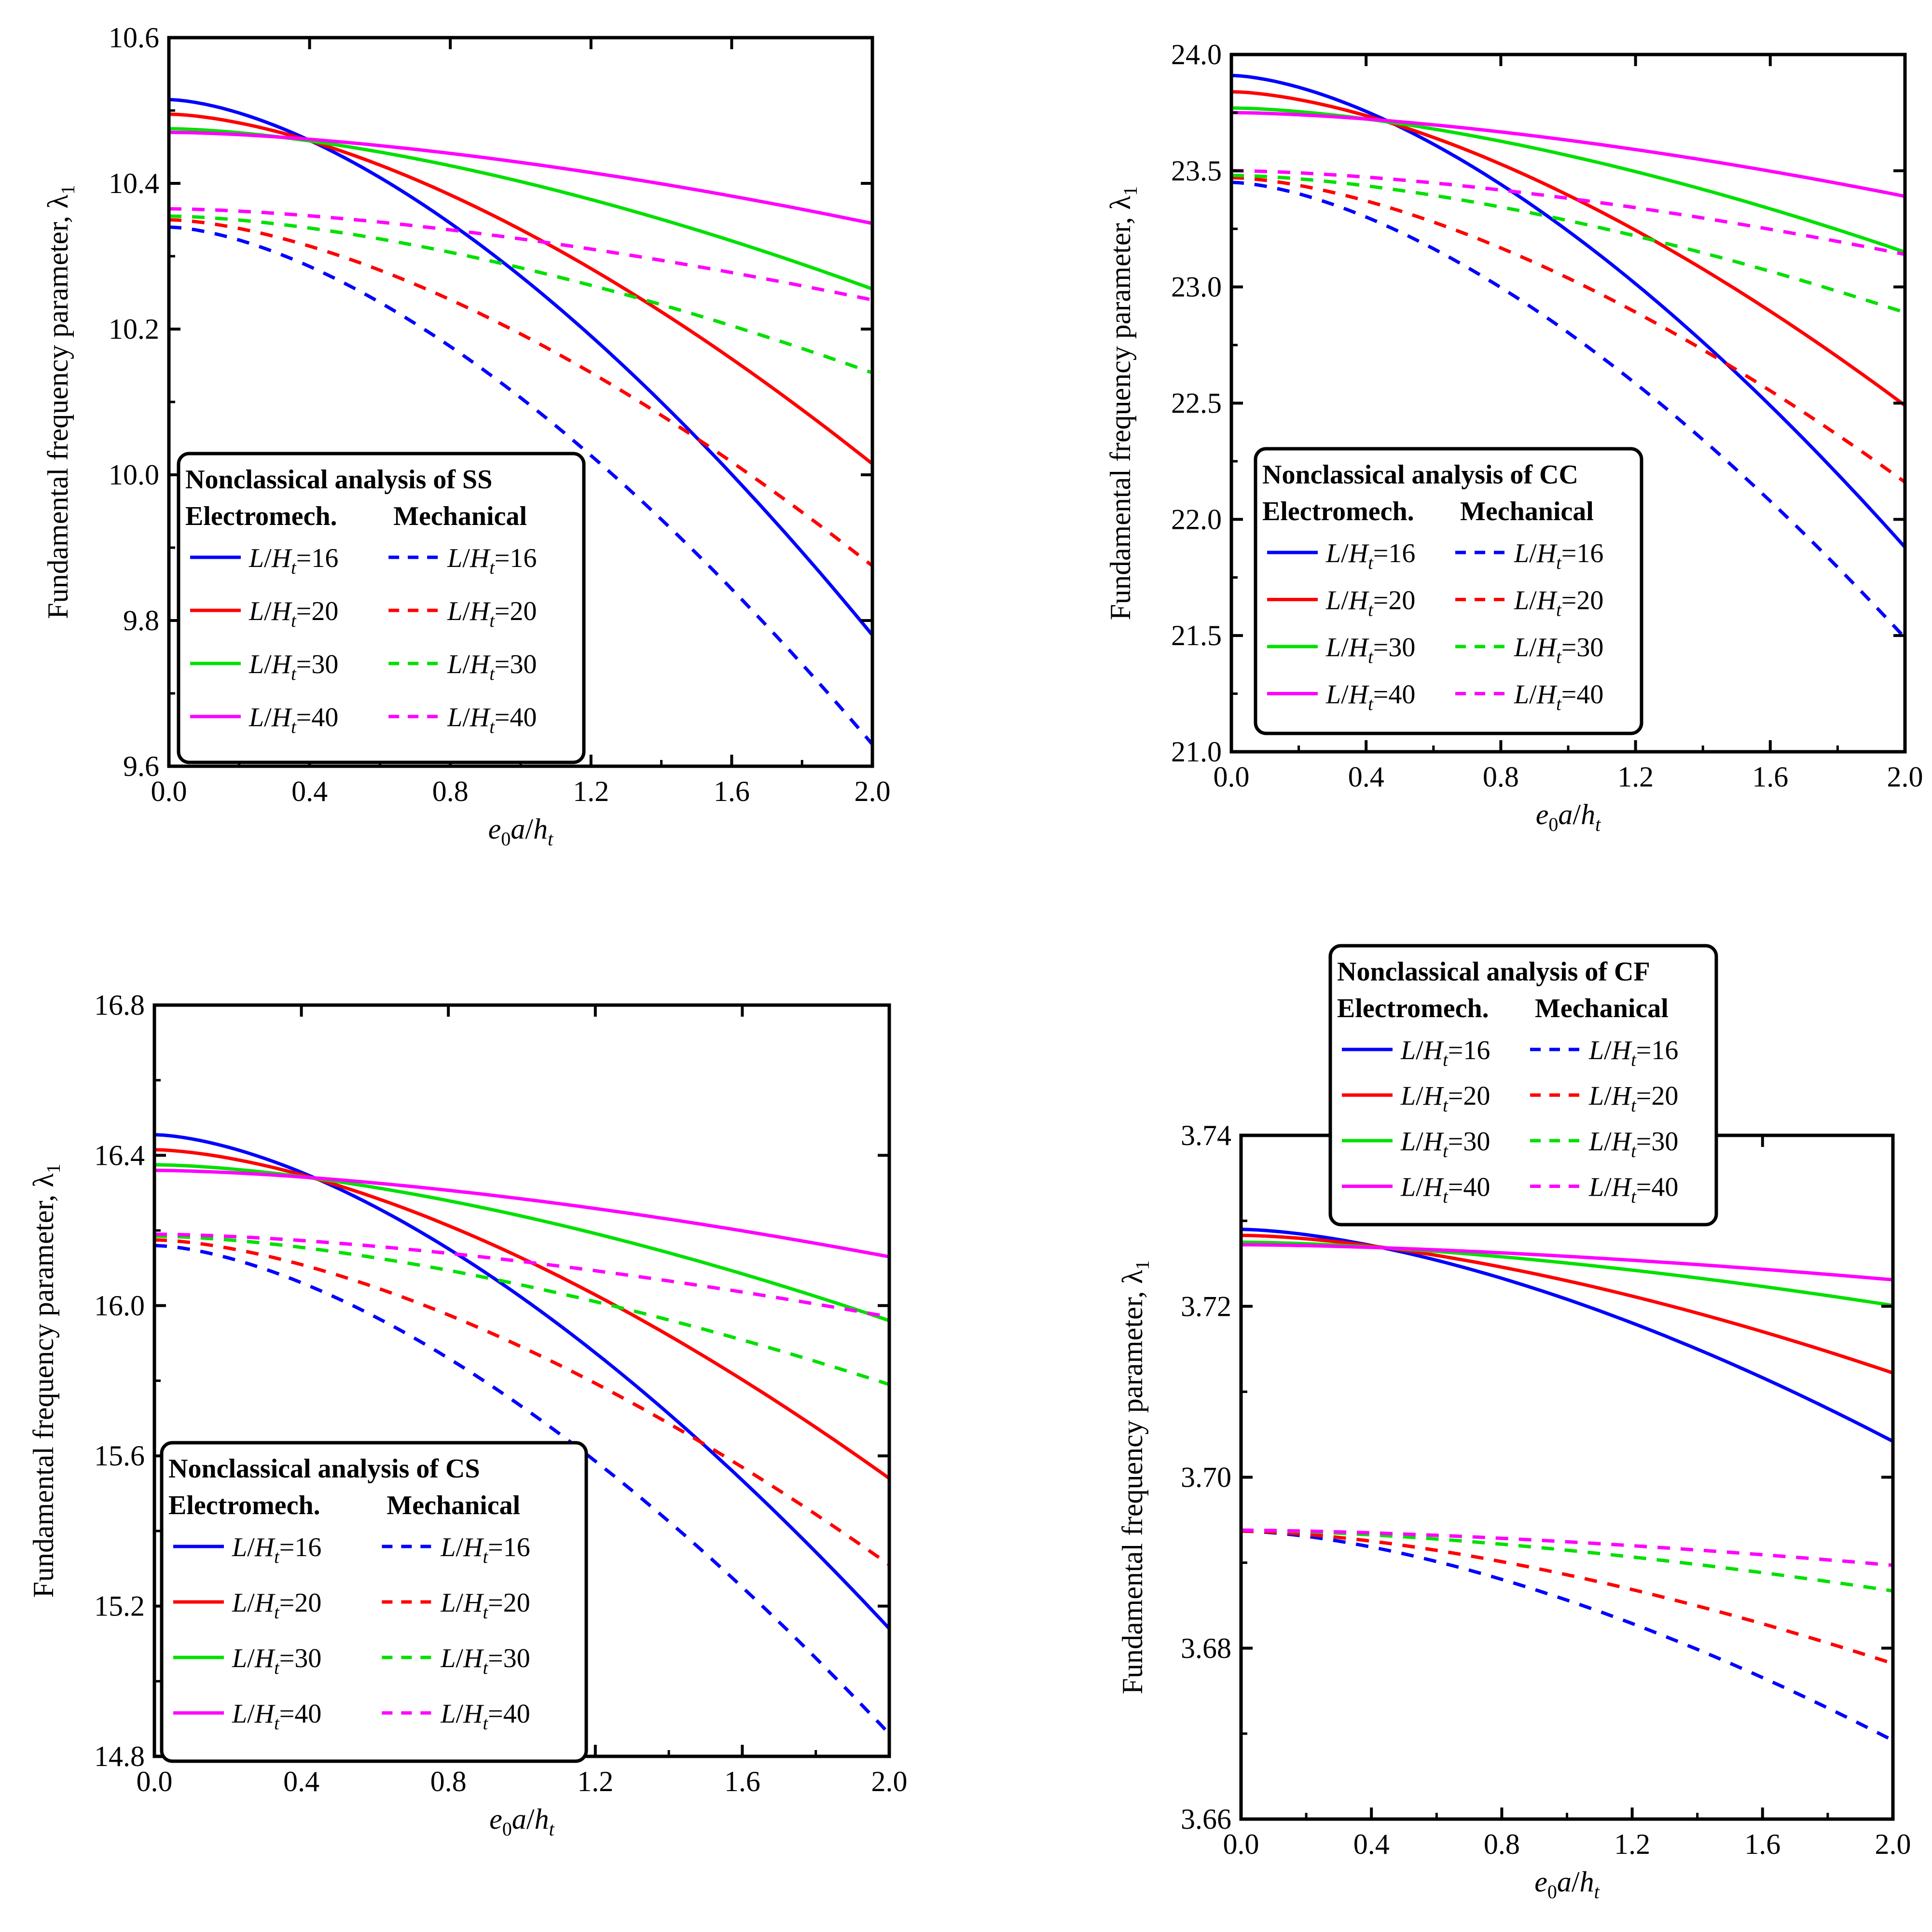  Describe the element at coordinates (134, 183) in the screenshot. I see `y-tick-label: 10.4` at that location.